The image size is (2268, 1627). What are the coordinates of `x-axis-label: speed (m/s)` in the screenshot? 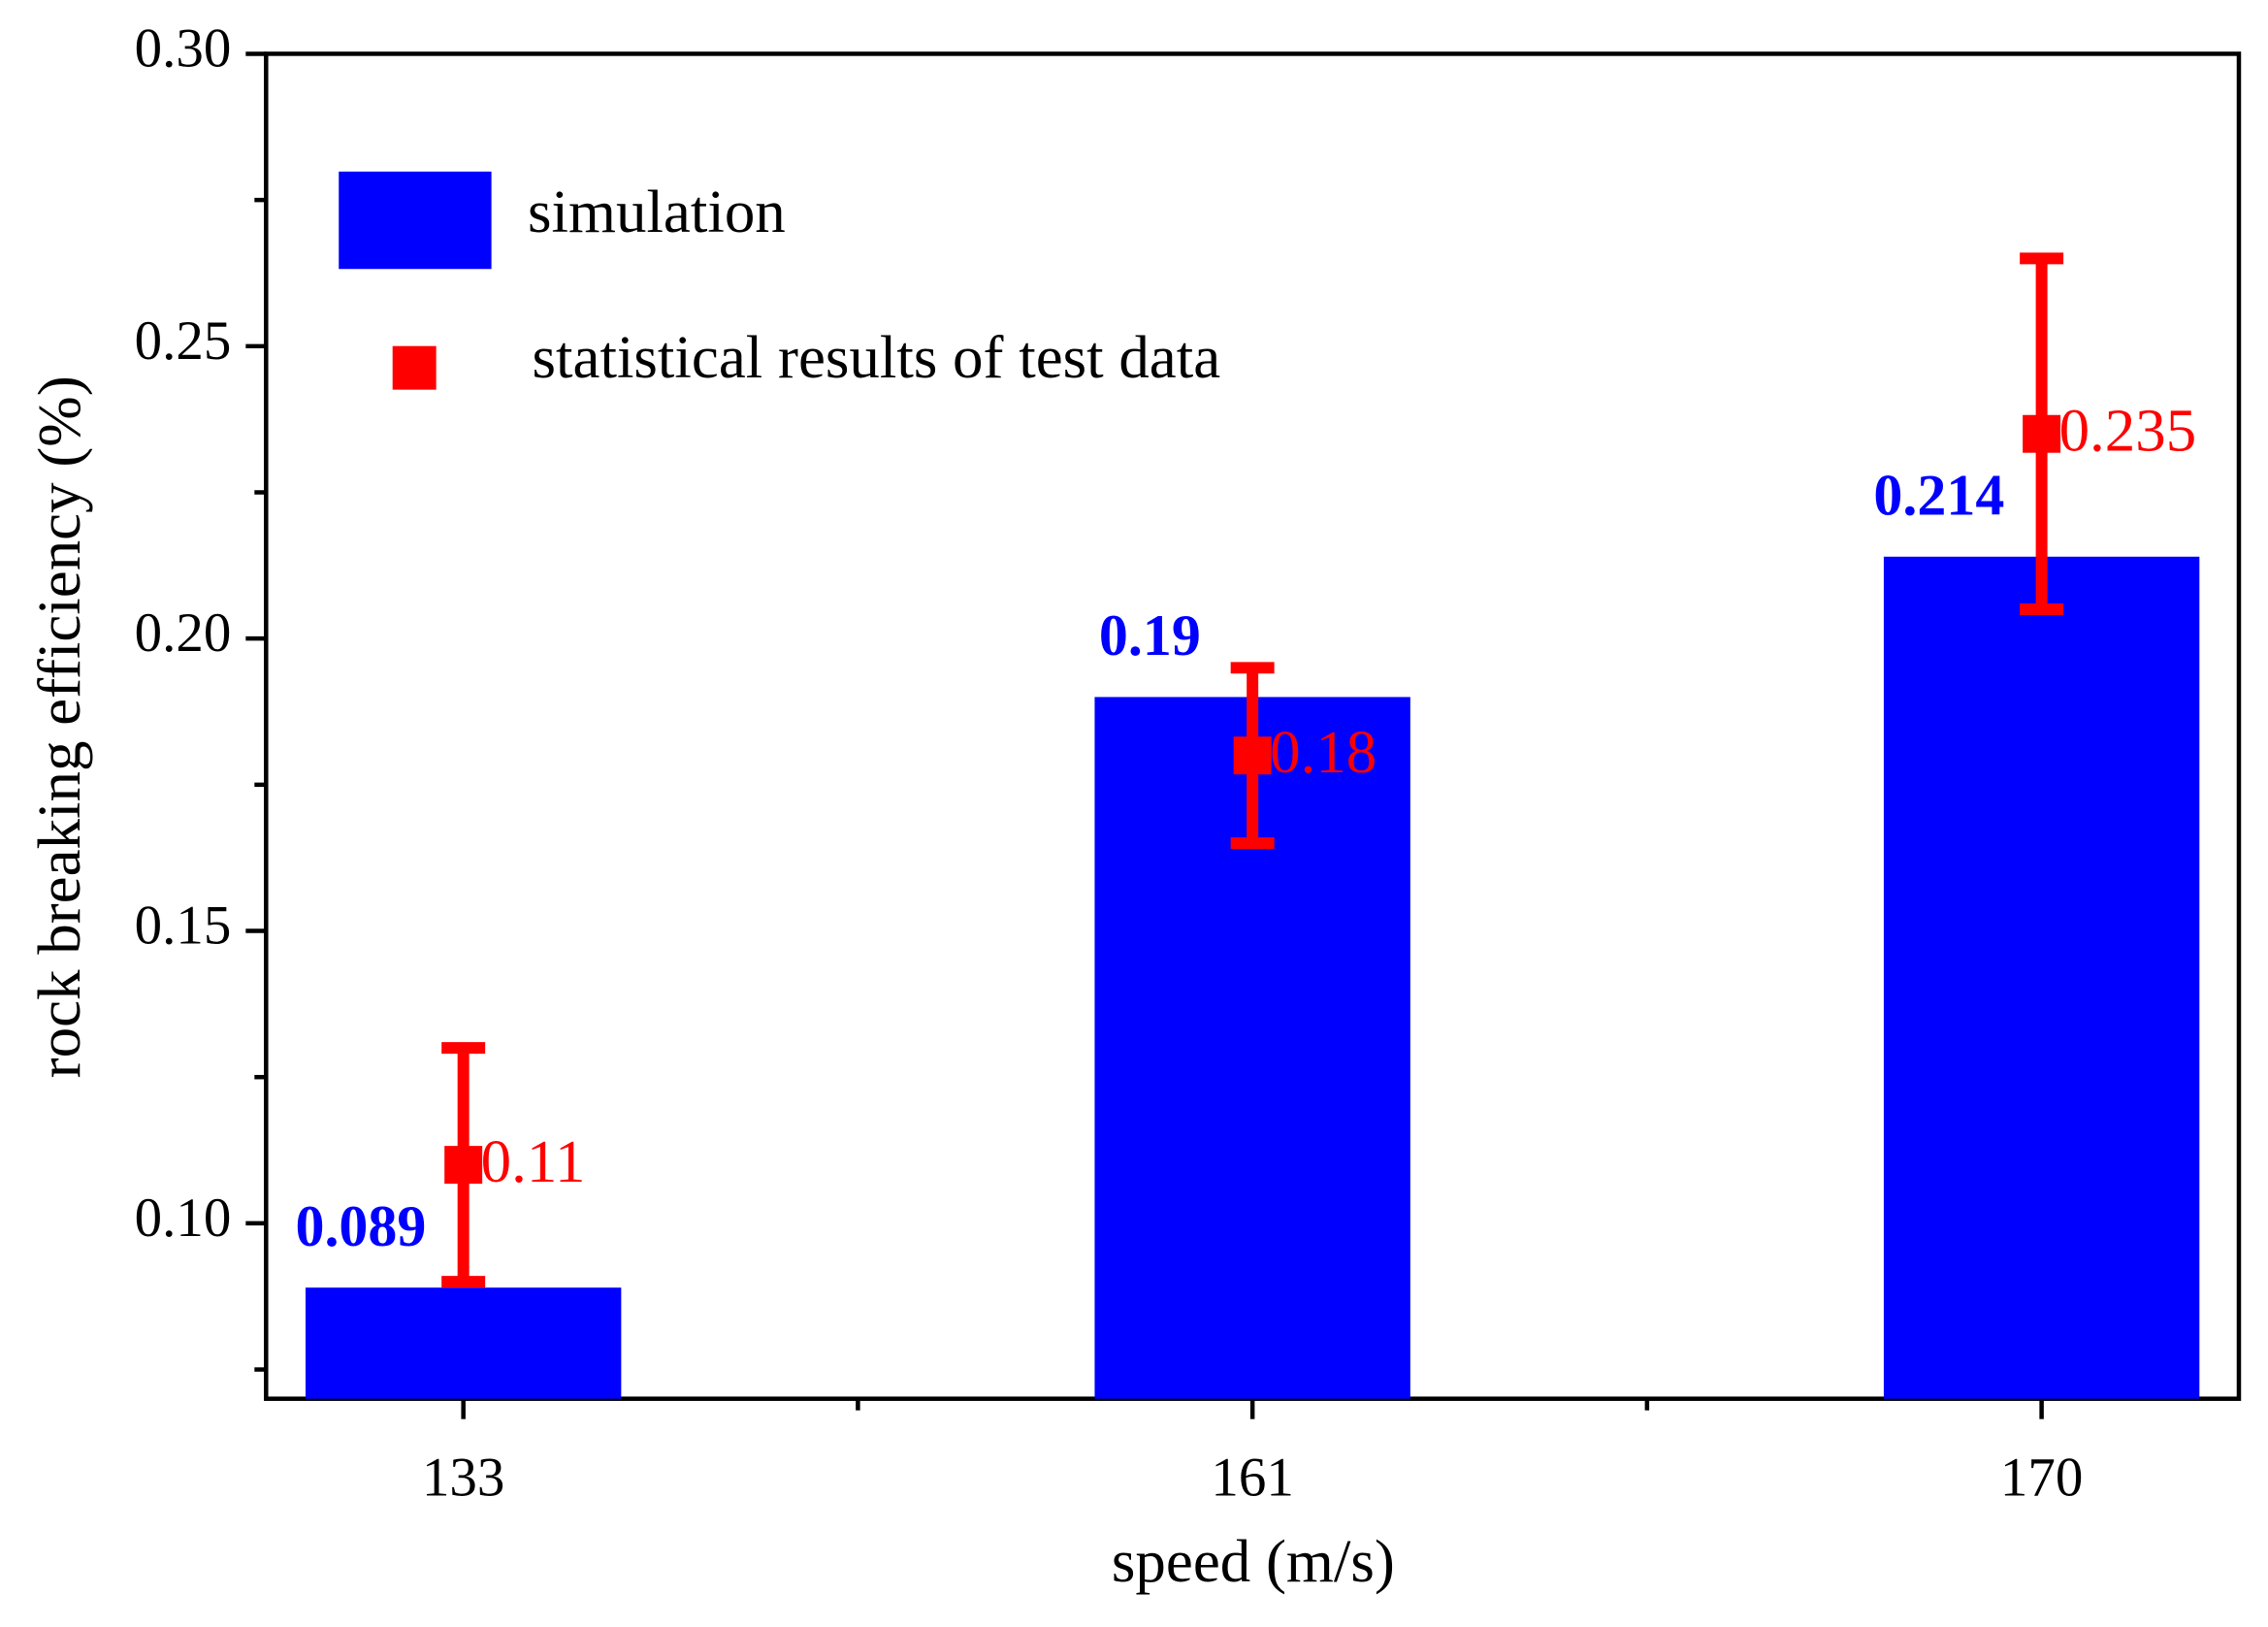 It's located at (1253, 1561).